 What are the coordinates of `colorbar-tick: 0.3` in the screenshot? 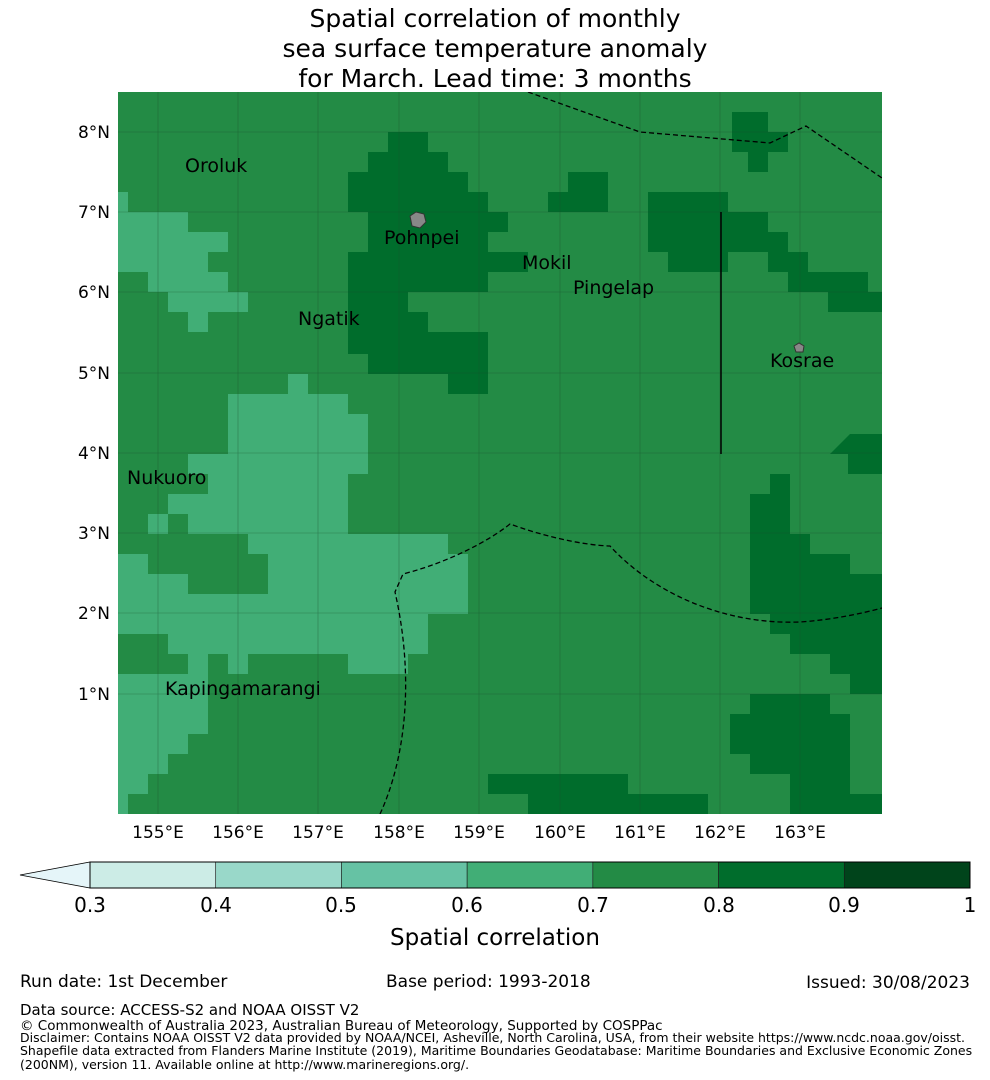 It's located at (90, 905).